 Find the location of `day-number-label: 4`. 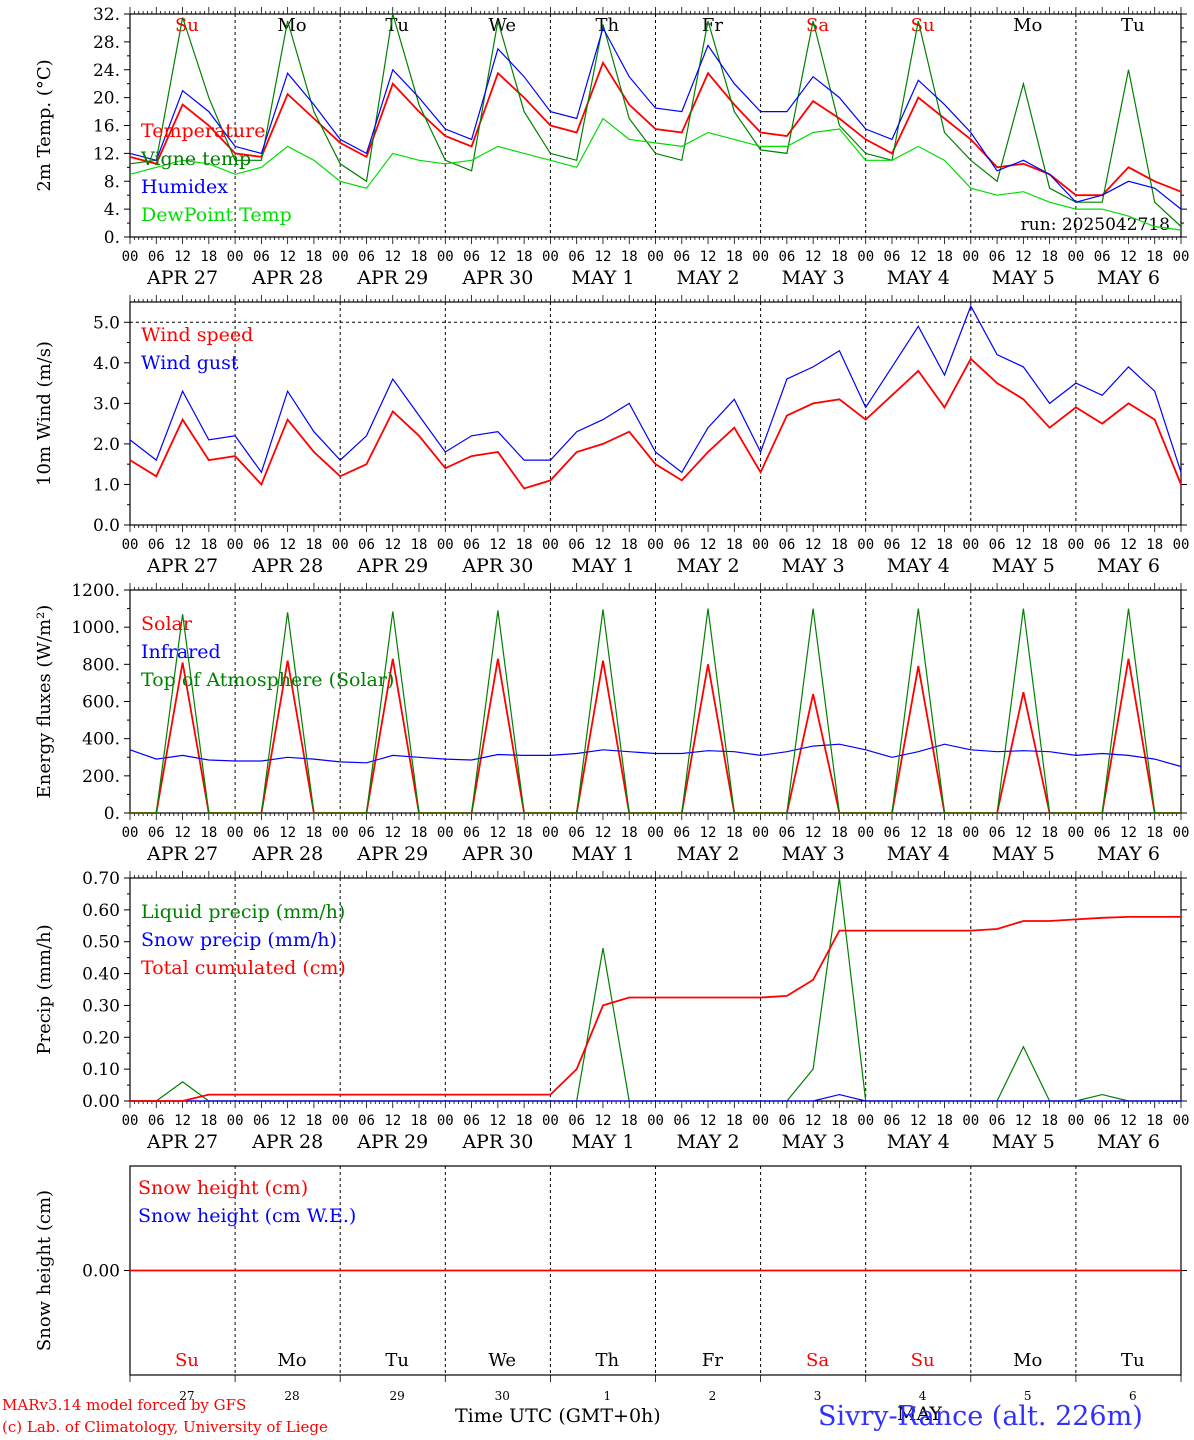

day-number-label: 4 is located at coordinates (923, 1396).